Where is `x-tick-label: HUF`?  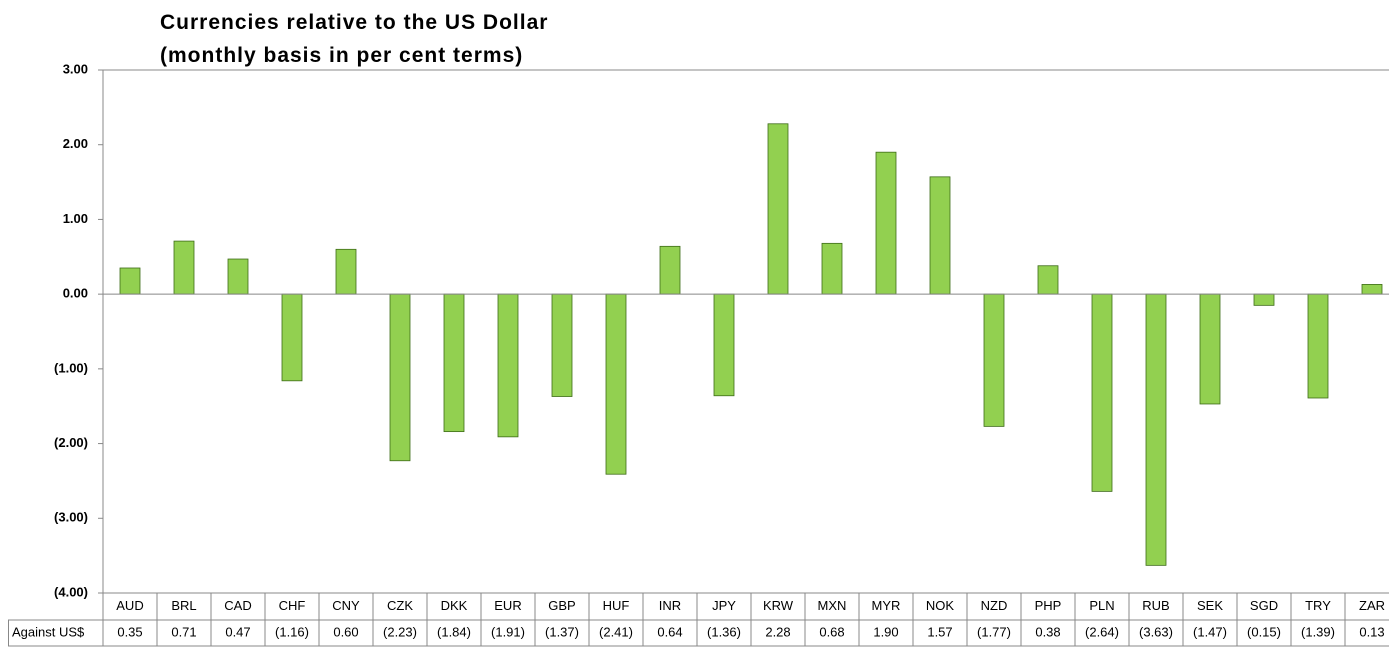 x-tick-label: HUF is located at coordinates (616, 605).